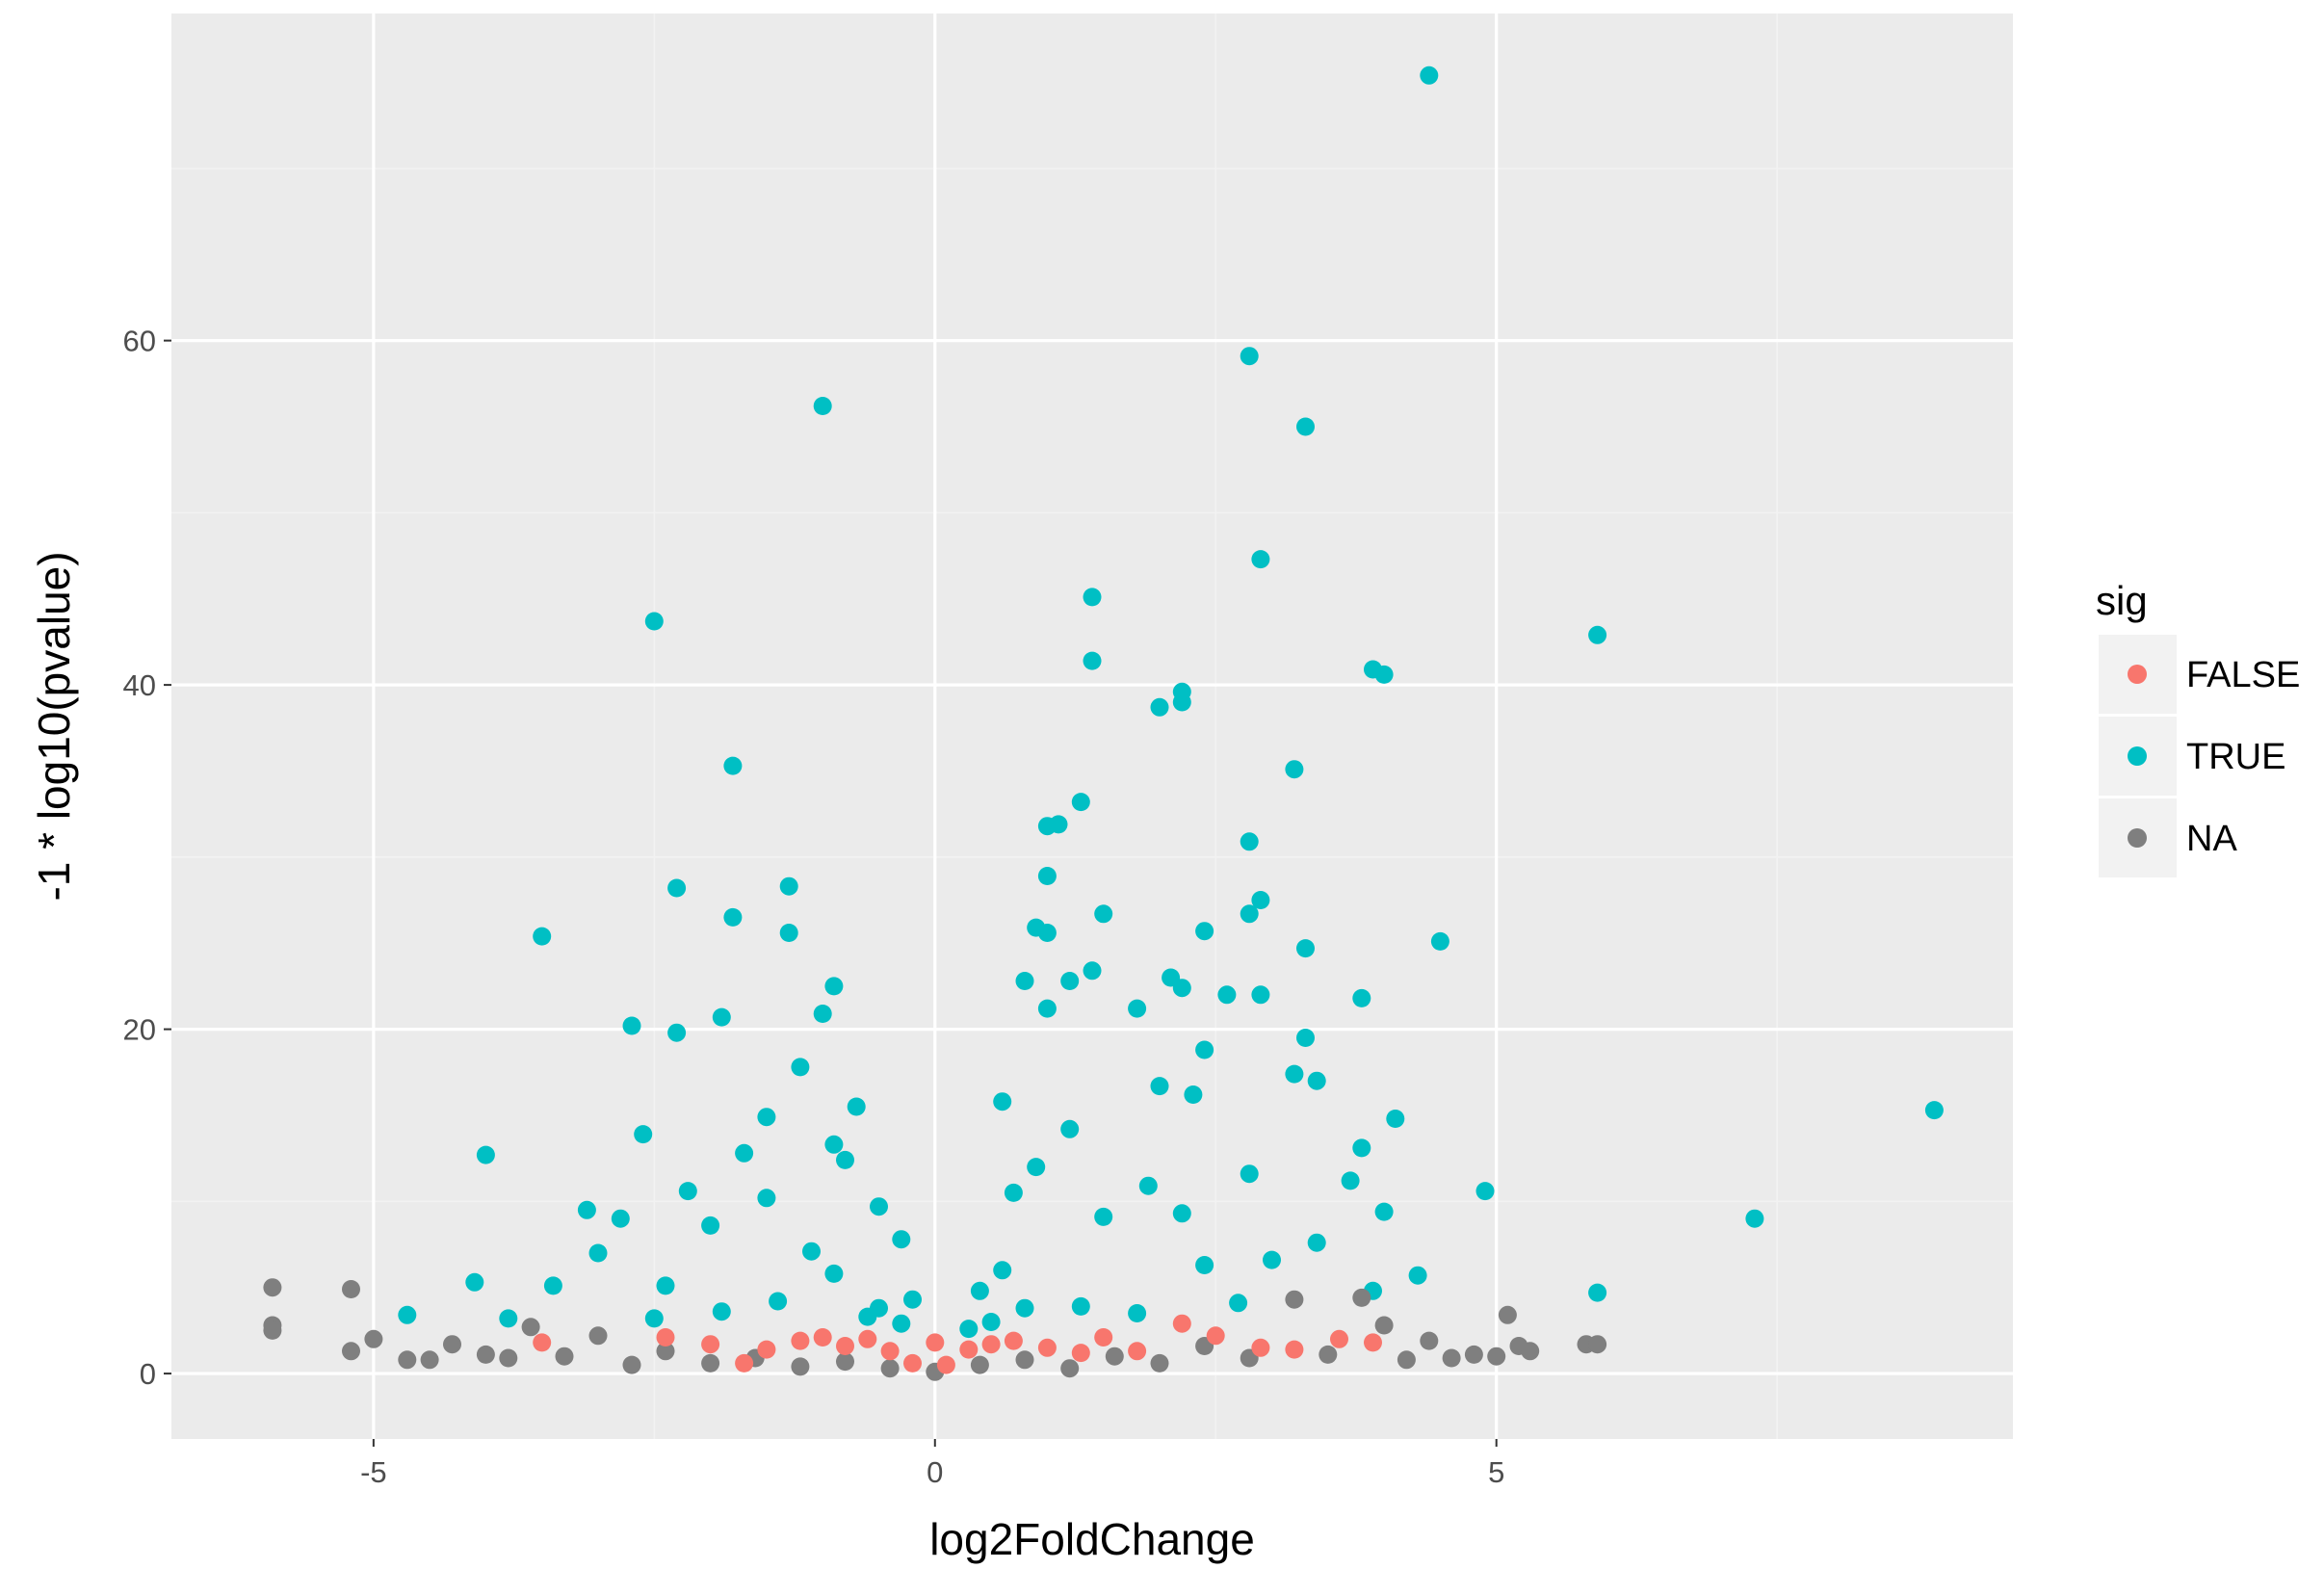  Describe the element at coordinates (1496, 1472) in the screenshot. I see `x-tick-label: 5` at that location.